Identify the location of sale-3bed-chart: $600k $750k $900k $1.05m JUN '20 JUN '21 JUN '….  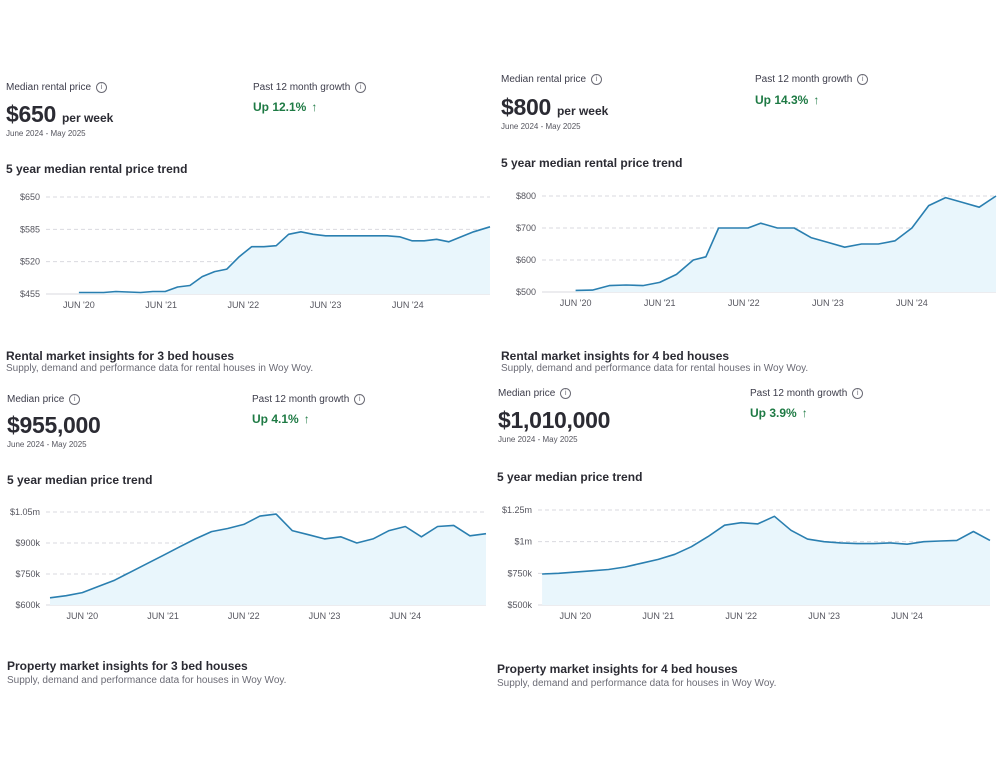
(248, 564).